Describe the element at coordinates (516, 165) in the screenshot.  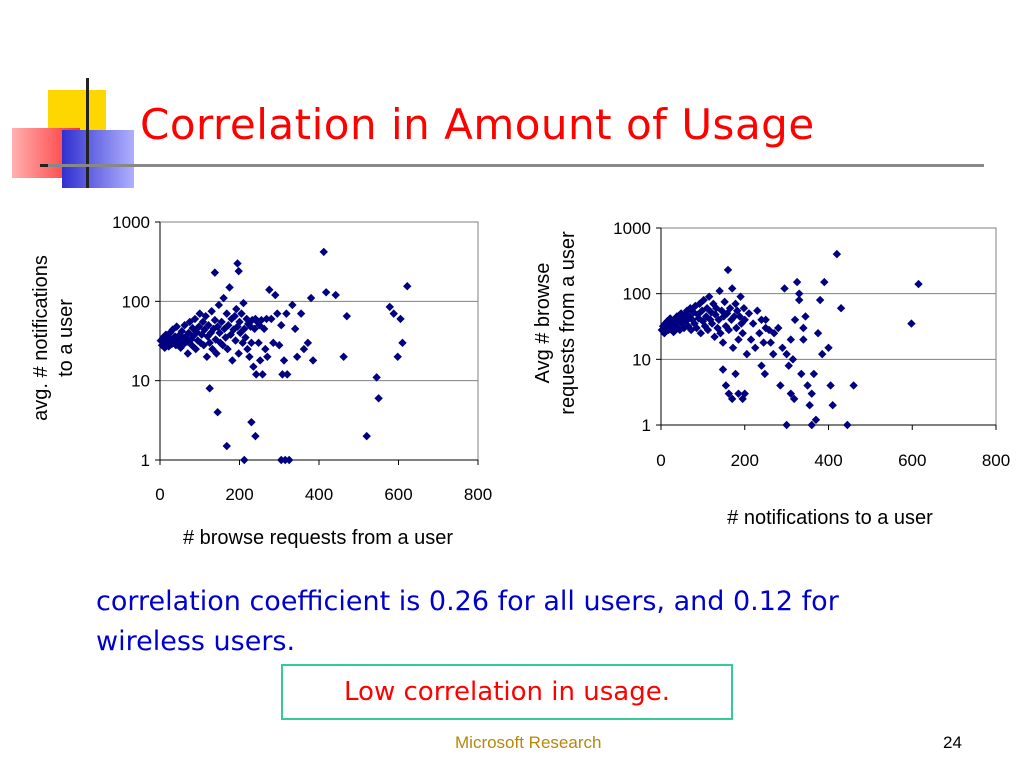
I see `title-underline` at that location.